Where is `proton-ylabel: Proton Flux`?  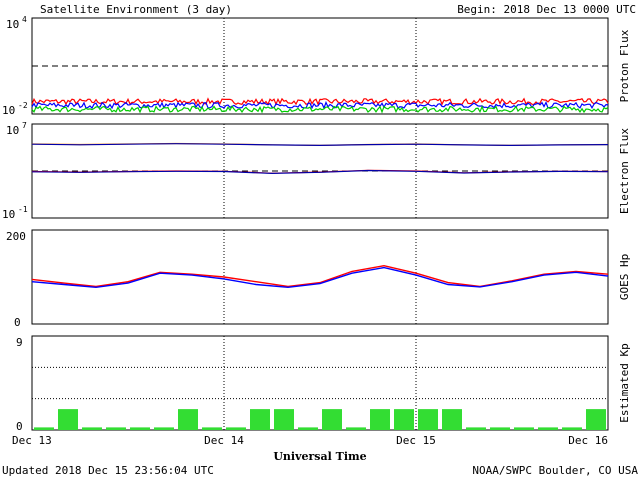
proton-ylabel: Proton Flux is located at coordinates (624, 65).